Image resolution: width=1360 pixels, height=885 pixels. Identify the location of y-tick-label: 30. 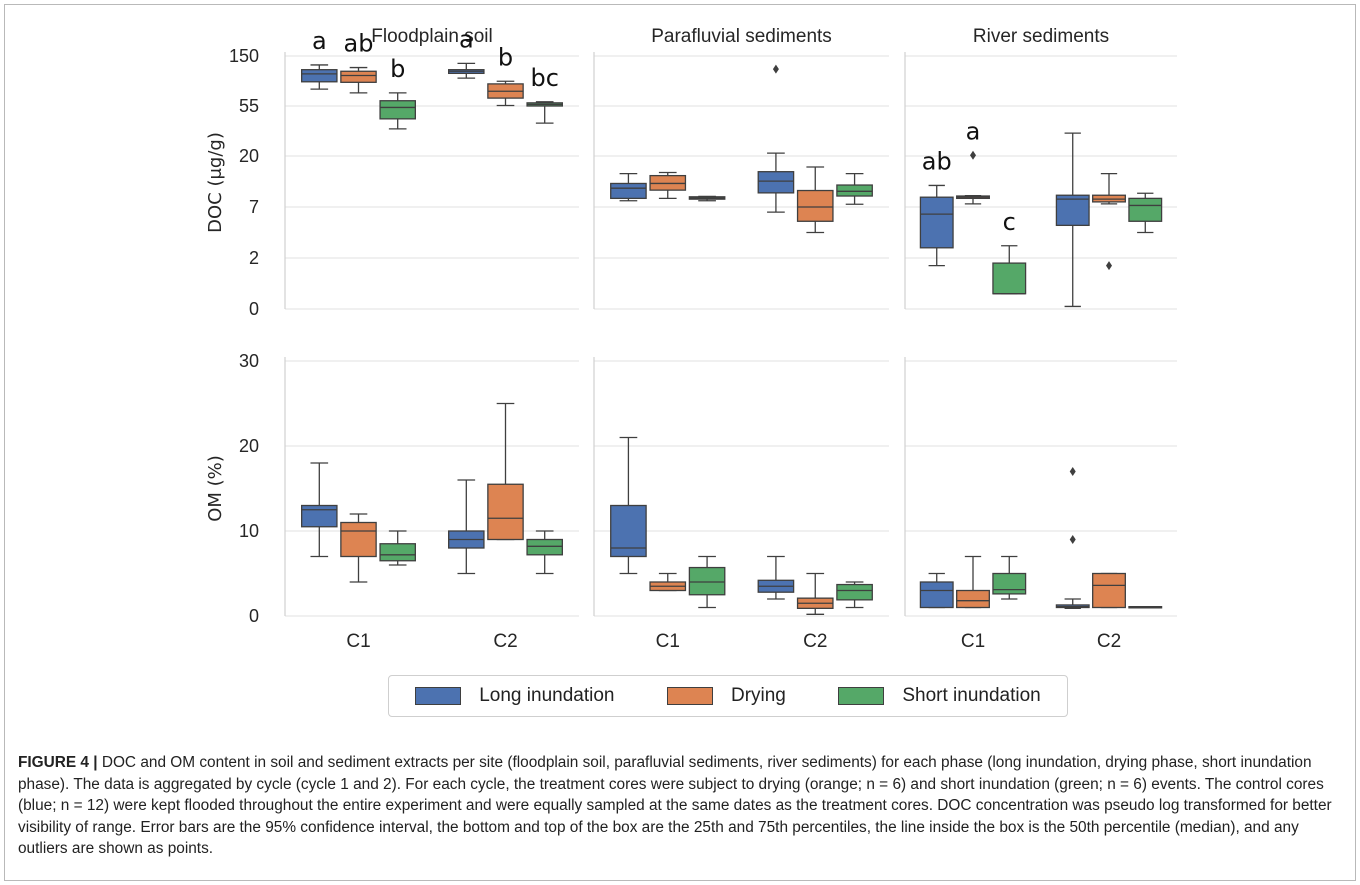
(249, 361).